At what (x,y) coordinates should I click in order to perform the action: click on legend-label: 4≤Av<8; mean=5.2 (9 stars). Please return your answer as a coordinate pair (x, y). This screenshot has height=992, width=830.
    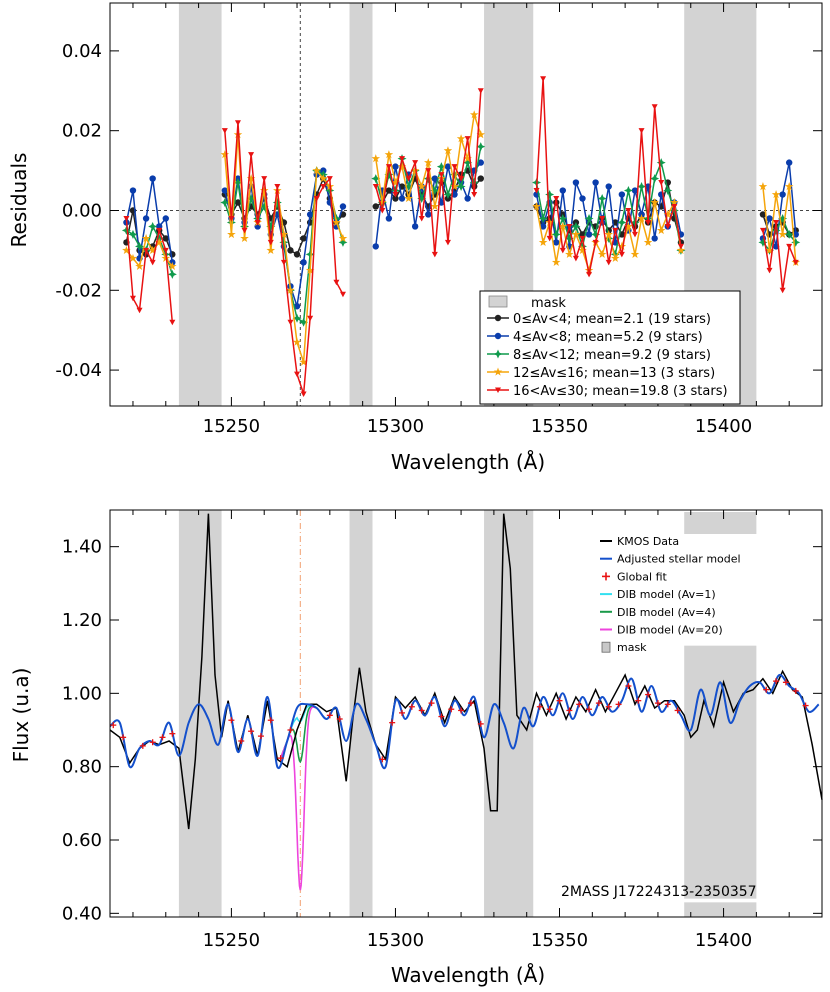
    Looking at the image, I should click on (608, 337).